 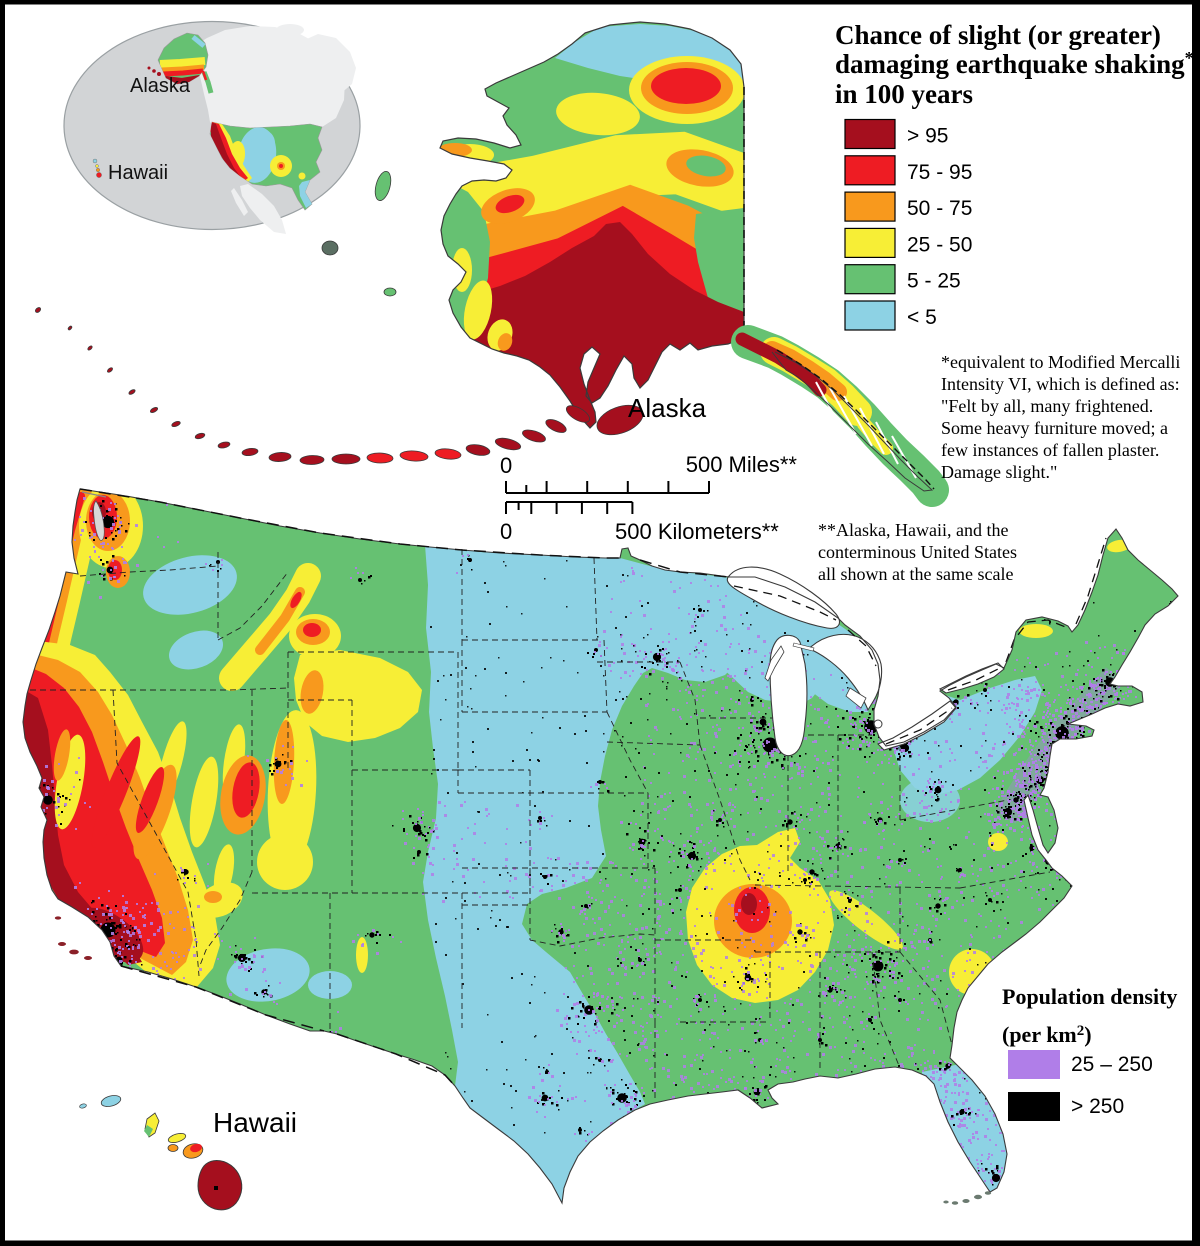 What do you see at coordinates (1060, 362) in the screenshot?
I see `svg-text:*equivalent to Modified Mercal: *equivalent to Modified Mercalli` at bounding box center [1060, 362].